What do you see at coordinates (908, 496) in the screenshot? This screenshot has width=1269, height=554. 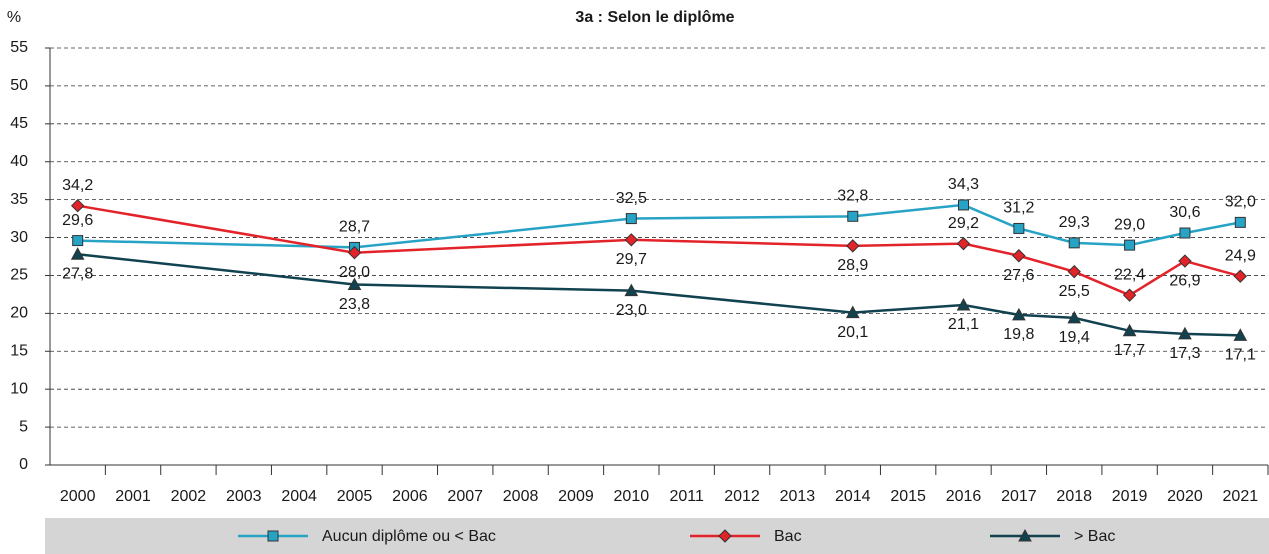 I see `x-tick-label: 2015` at bounding box center [908, 496].